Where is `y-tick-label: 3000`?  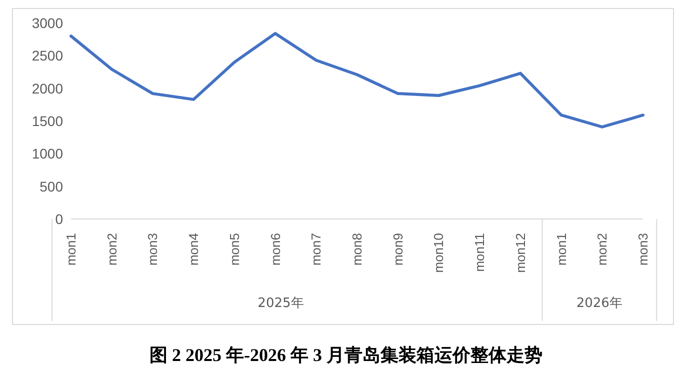 y-tick-label: 3000 is located at coordinates (48, 22).